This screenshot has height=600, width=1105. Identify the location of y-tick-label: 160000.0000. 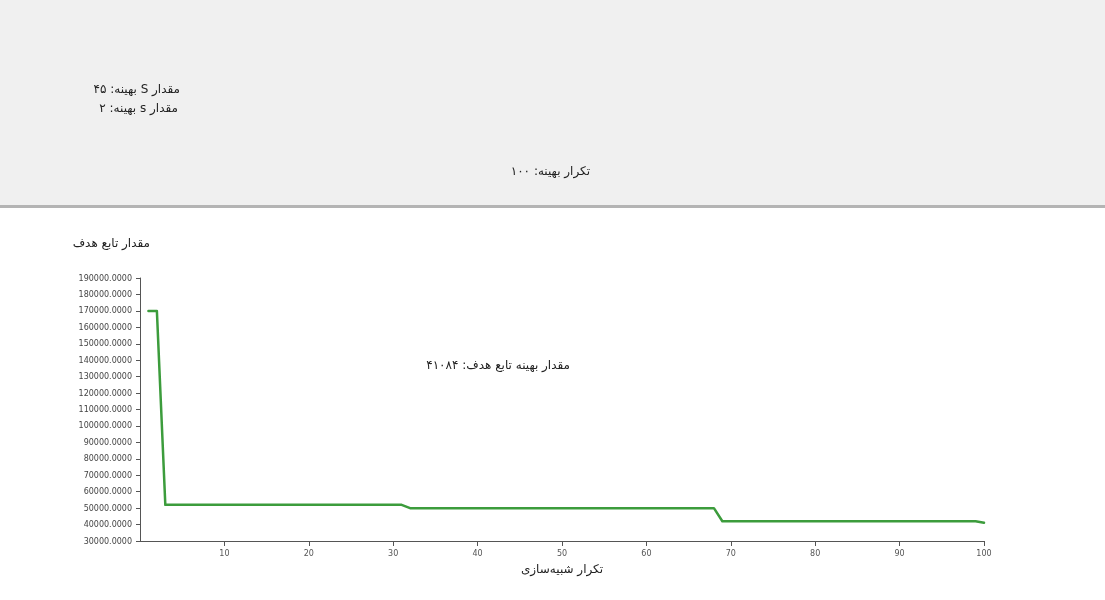
(105, 327).